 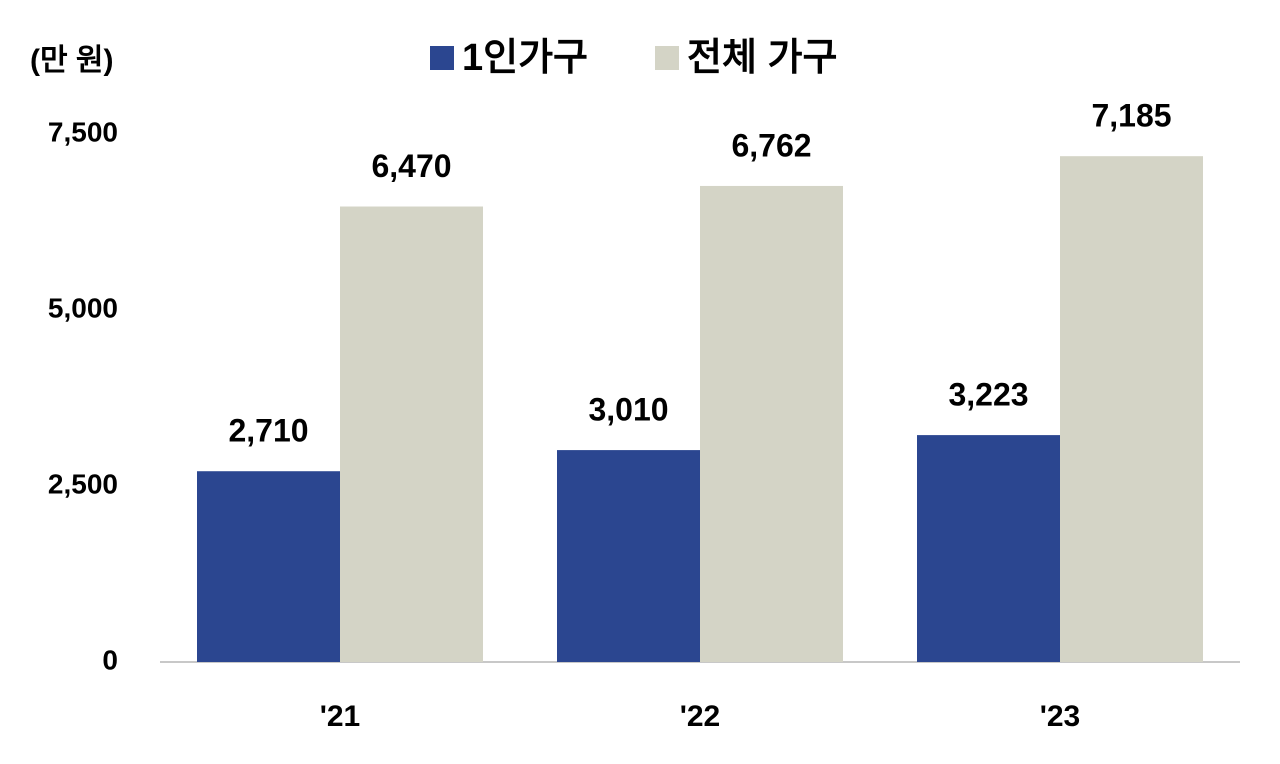 I want to click on x-tick-label: '22, so click(x=700, y=716).